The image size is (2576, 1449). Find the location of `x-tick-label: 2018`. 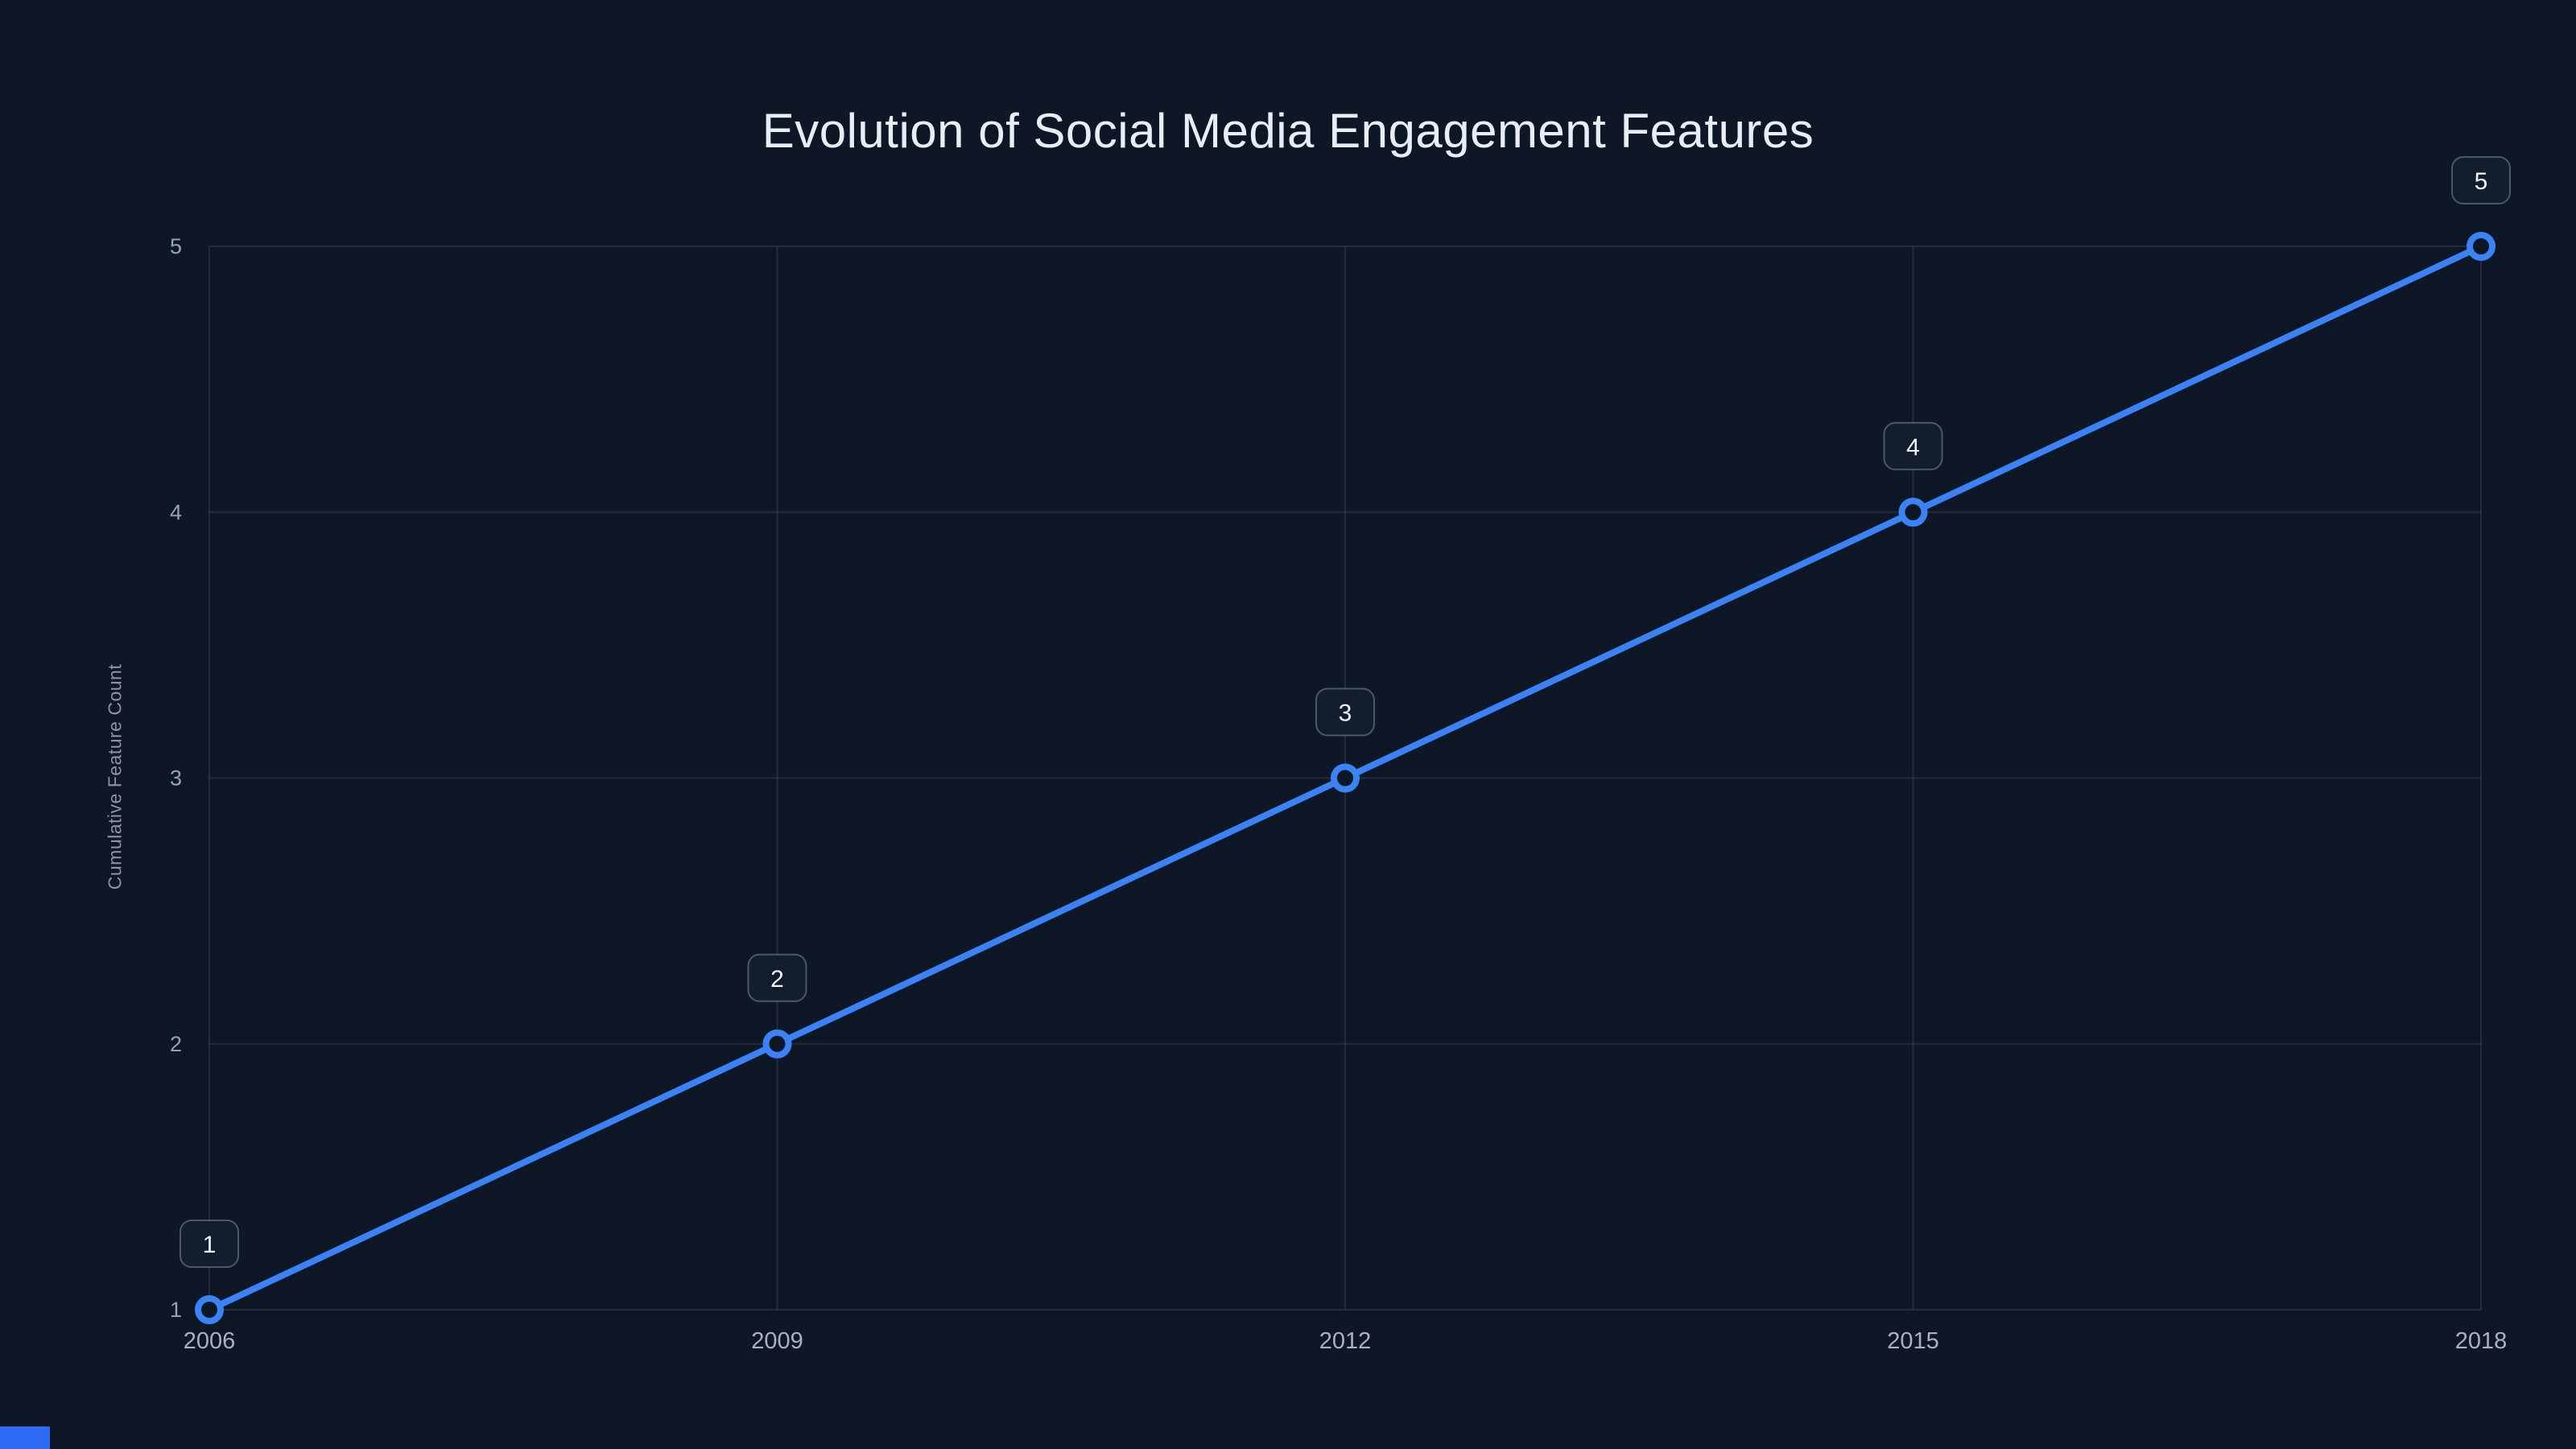

x-tick-label: 2018 is located at coordinates (2481, 1341).